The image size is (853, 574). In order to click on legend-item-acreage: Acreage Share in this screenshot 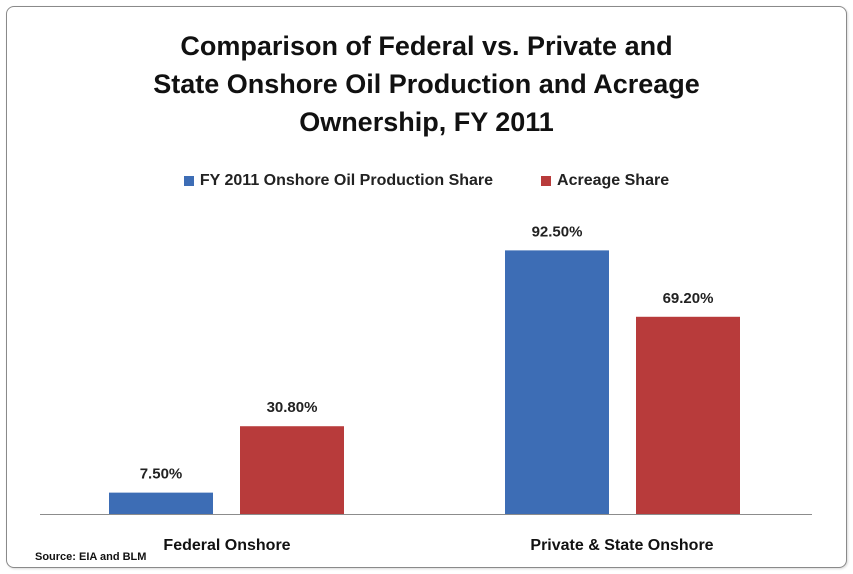, I will do `click(605, 181)`.